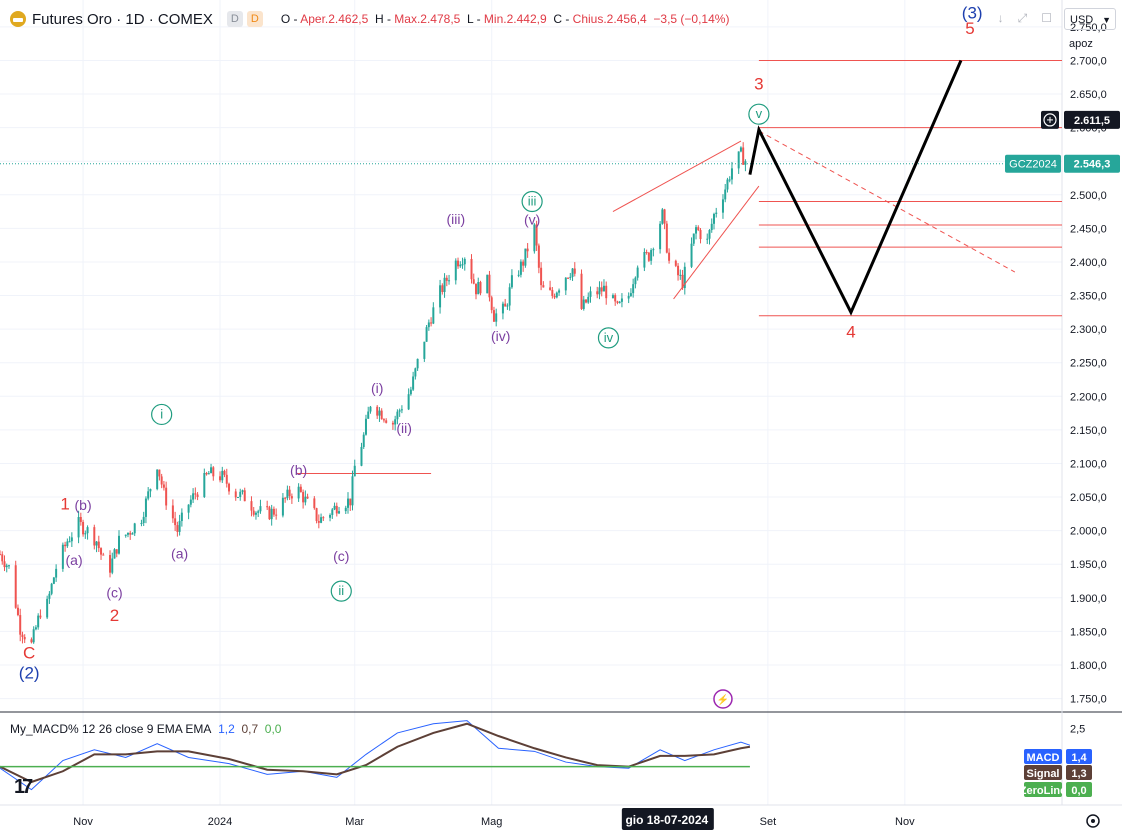 This screenshot has height=835, width=1122. Describe the element at coordinates (250, 729) in the screenshot. I see `signal-legend-value: 0,7` at that location.